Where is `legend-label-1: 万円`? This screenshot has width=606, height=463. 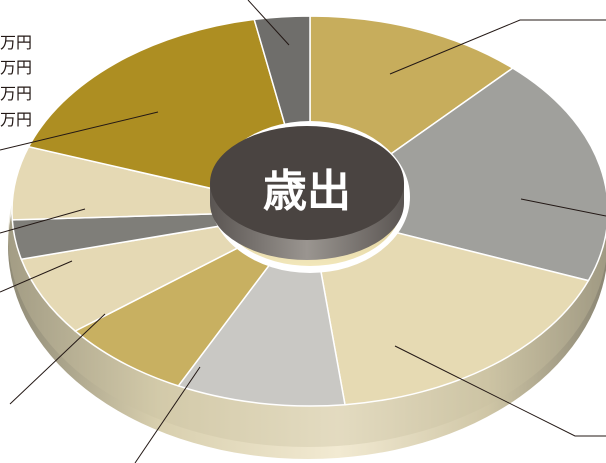 legend-label-1: 万円 is located at coordinates (16, 42).